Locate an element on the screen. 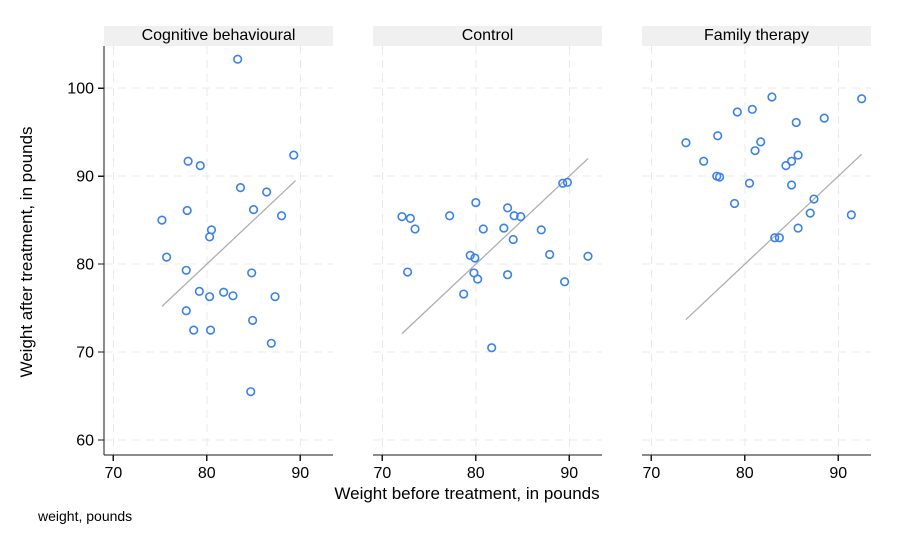 This screenshot has height=546, width=910. y-tick-label: 60 is located at coordinates (85, 441).